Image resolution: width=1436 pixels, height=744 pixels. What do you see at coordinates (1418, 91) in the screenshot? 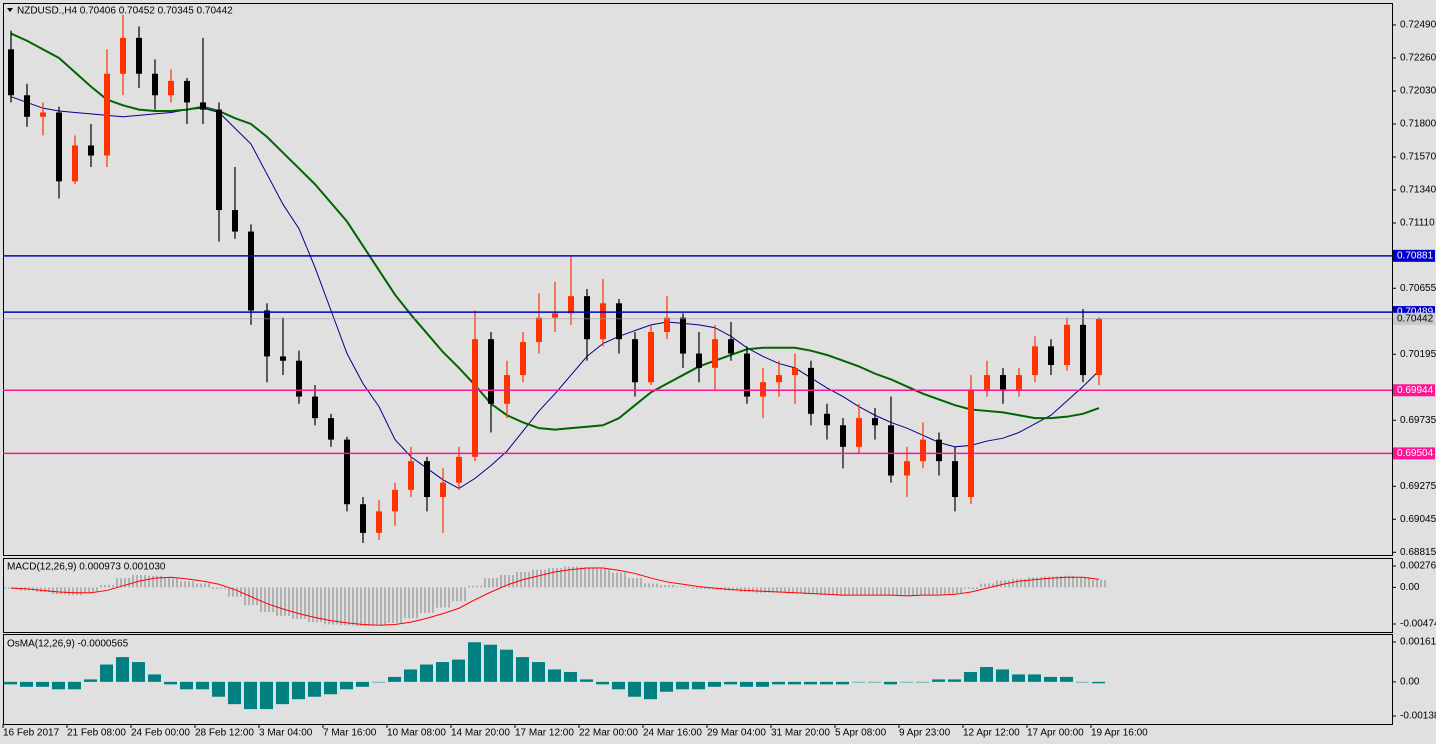
I see `y-tick-label: 0.72030` at bounding box center [1418, 91].